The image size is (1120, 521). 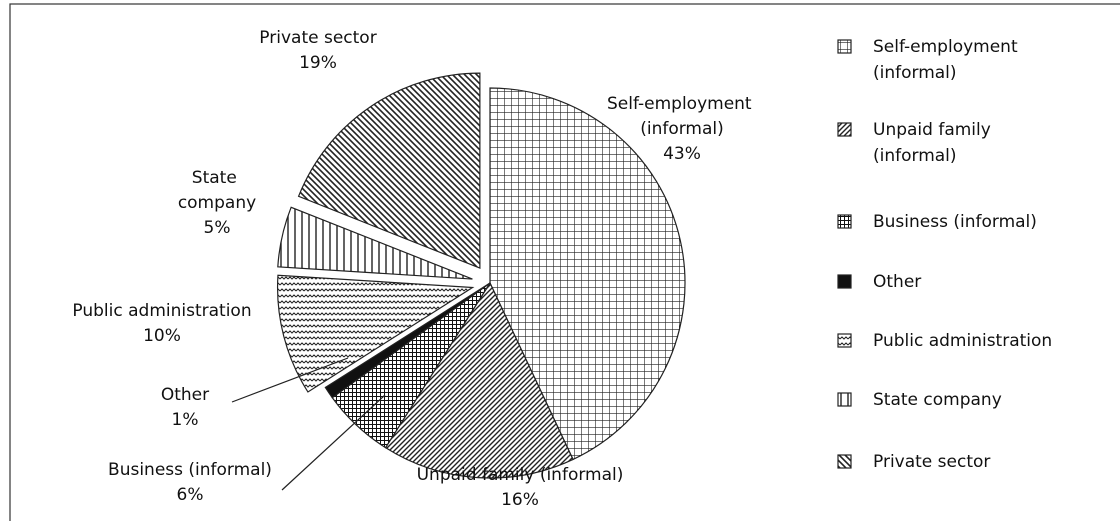 I want to click on slice-value-label: 19%, so click(x=318, y=63).